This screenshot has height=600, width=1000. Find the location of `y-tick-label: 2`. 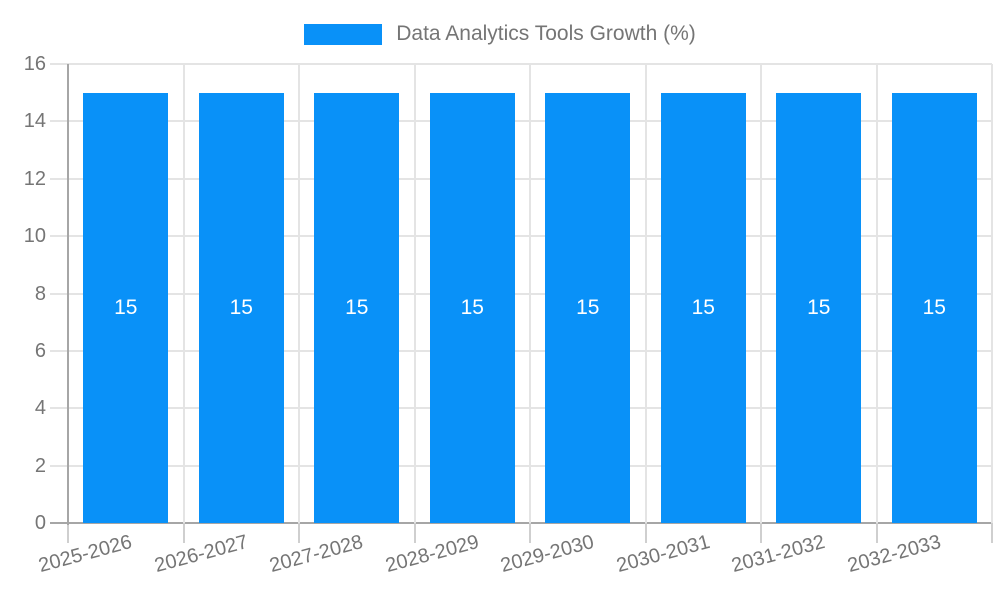

y-tick-label: 2 is located at coordinates (40, 465).